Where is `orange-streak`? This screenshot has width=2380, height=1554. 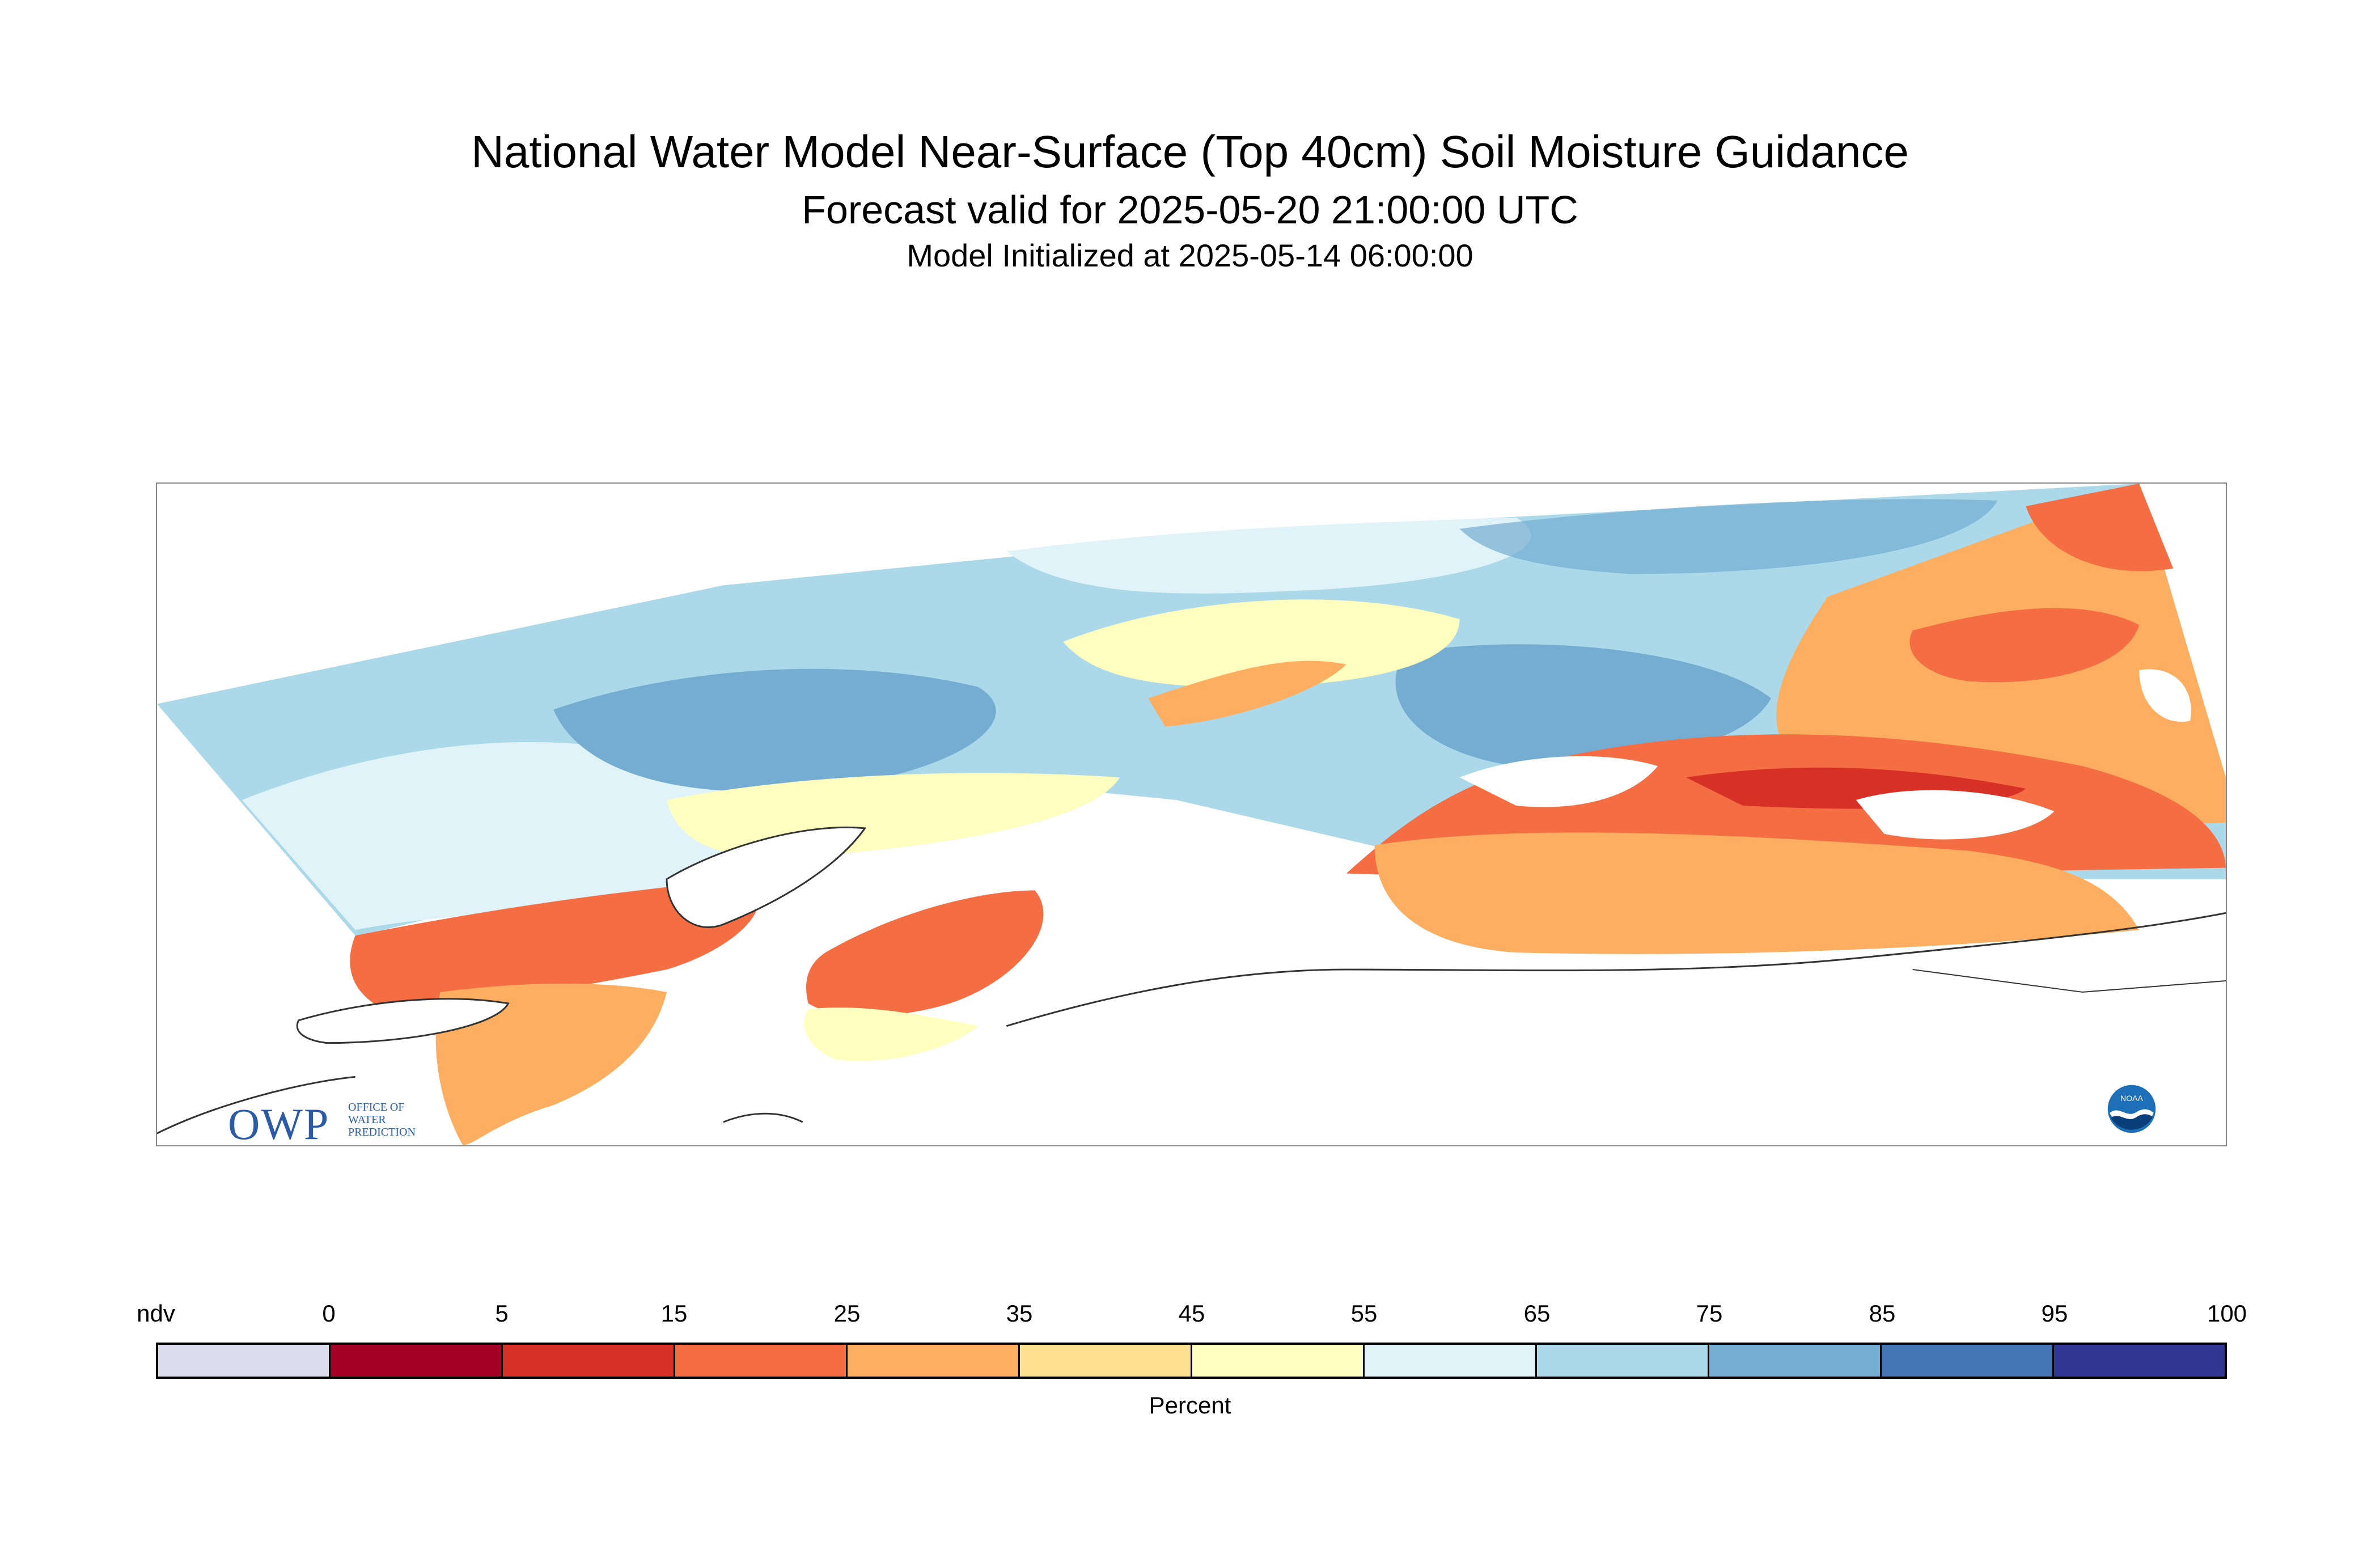
orange-streak is located at coordinates (1247, 693).